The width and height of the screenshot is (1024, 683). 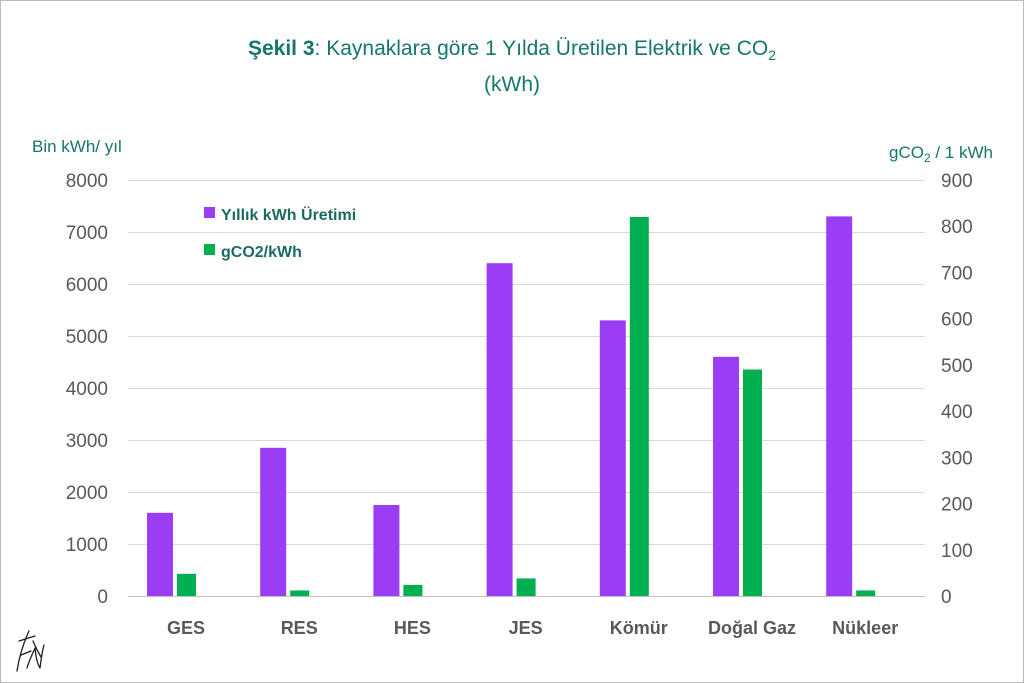 I want to click on legend: Yıllık kWh Üretimi gCO2/kWh, so click(x=280, y=233).